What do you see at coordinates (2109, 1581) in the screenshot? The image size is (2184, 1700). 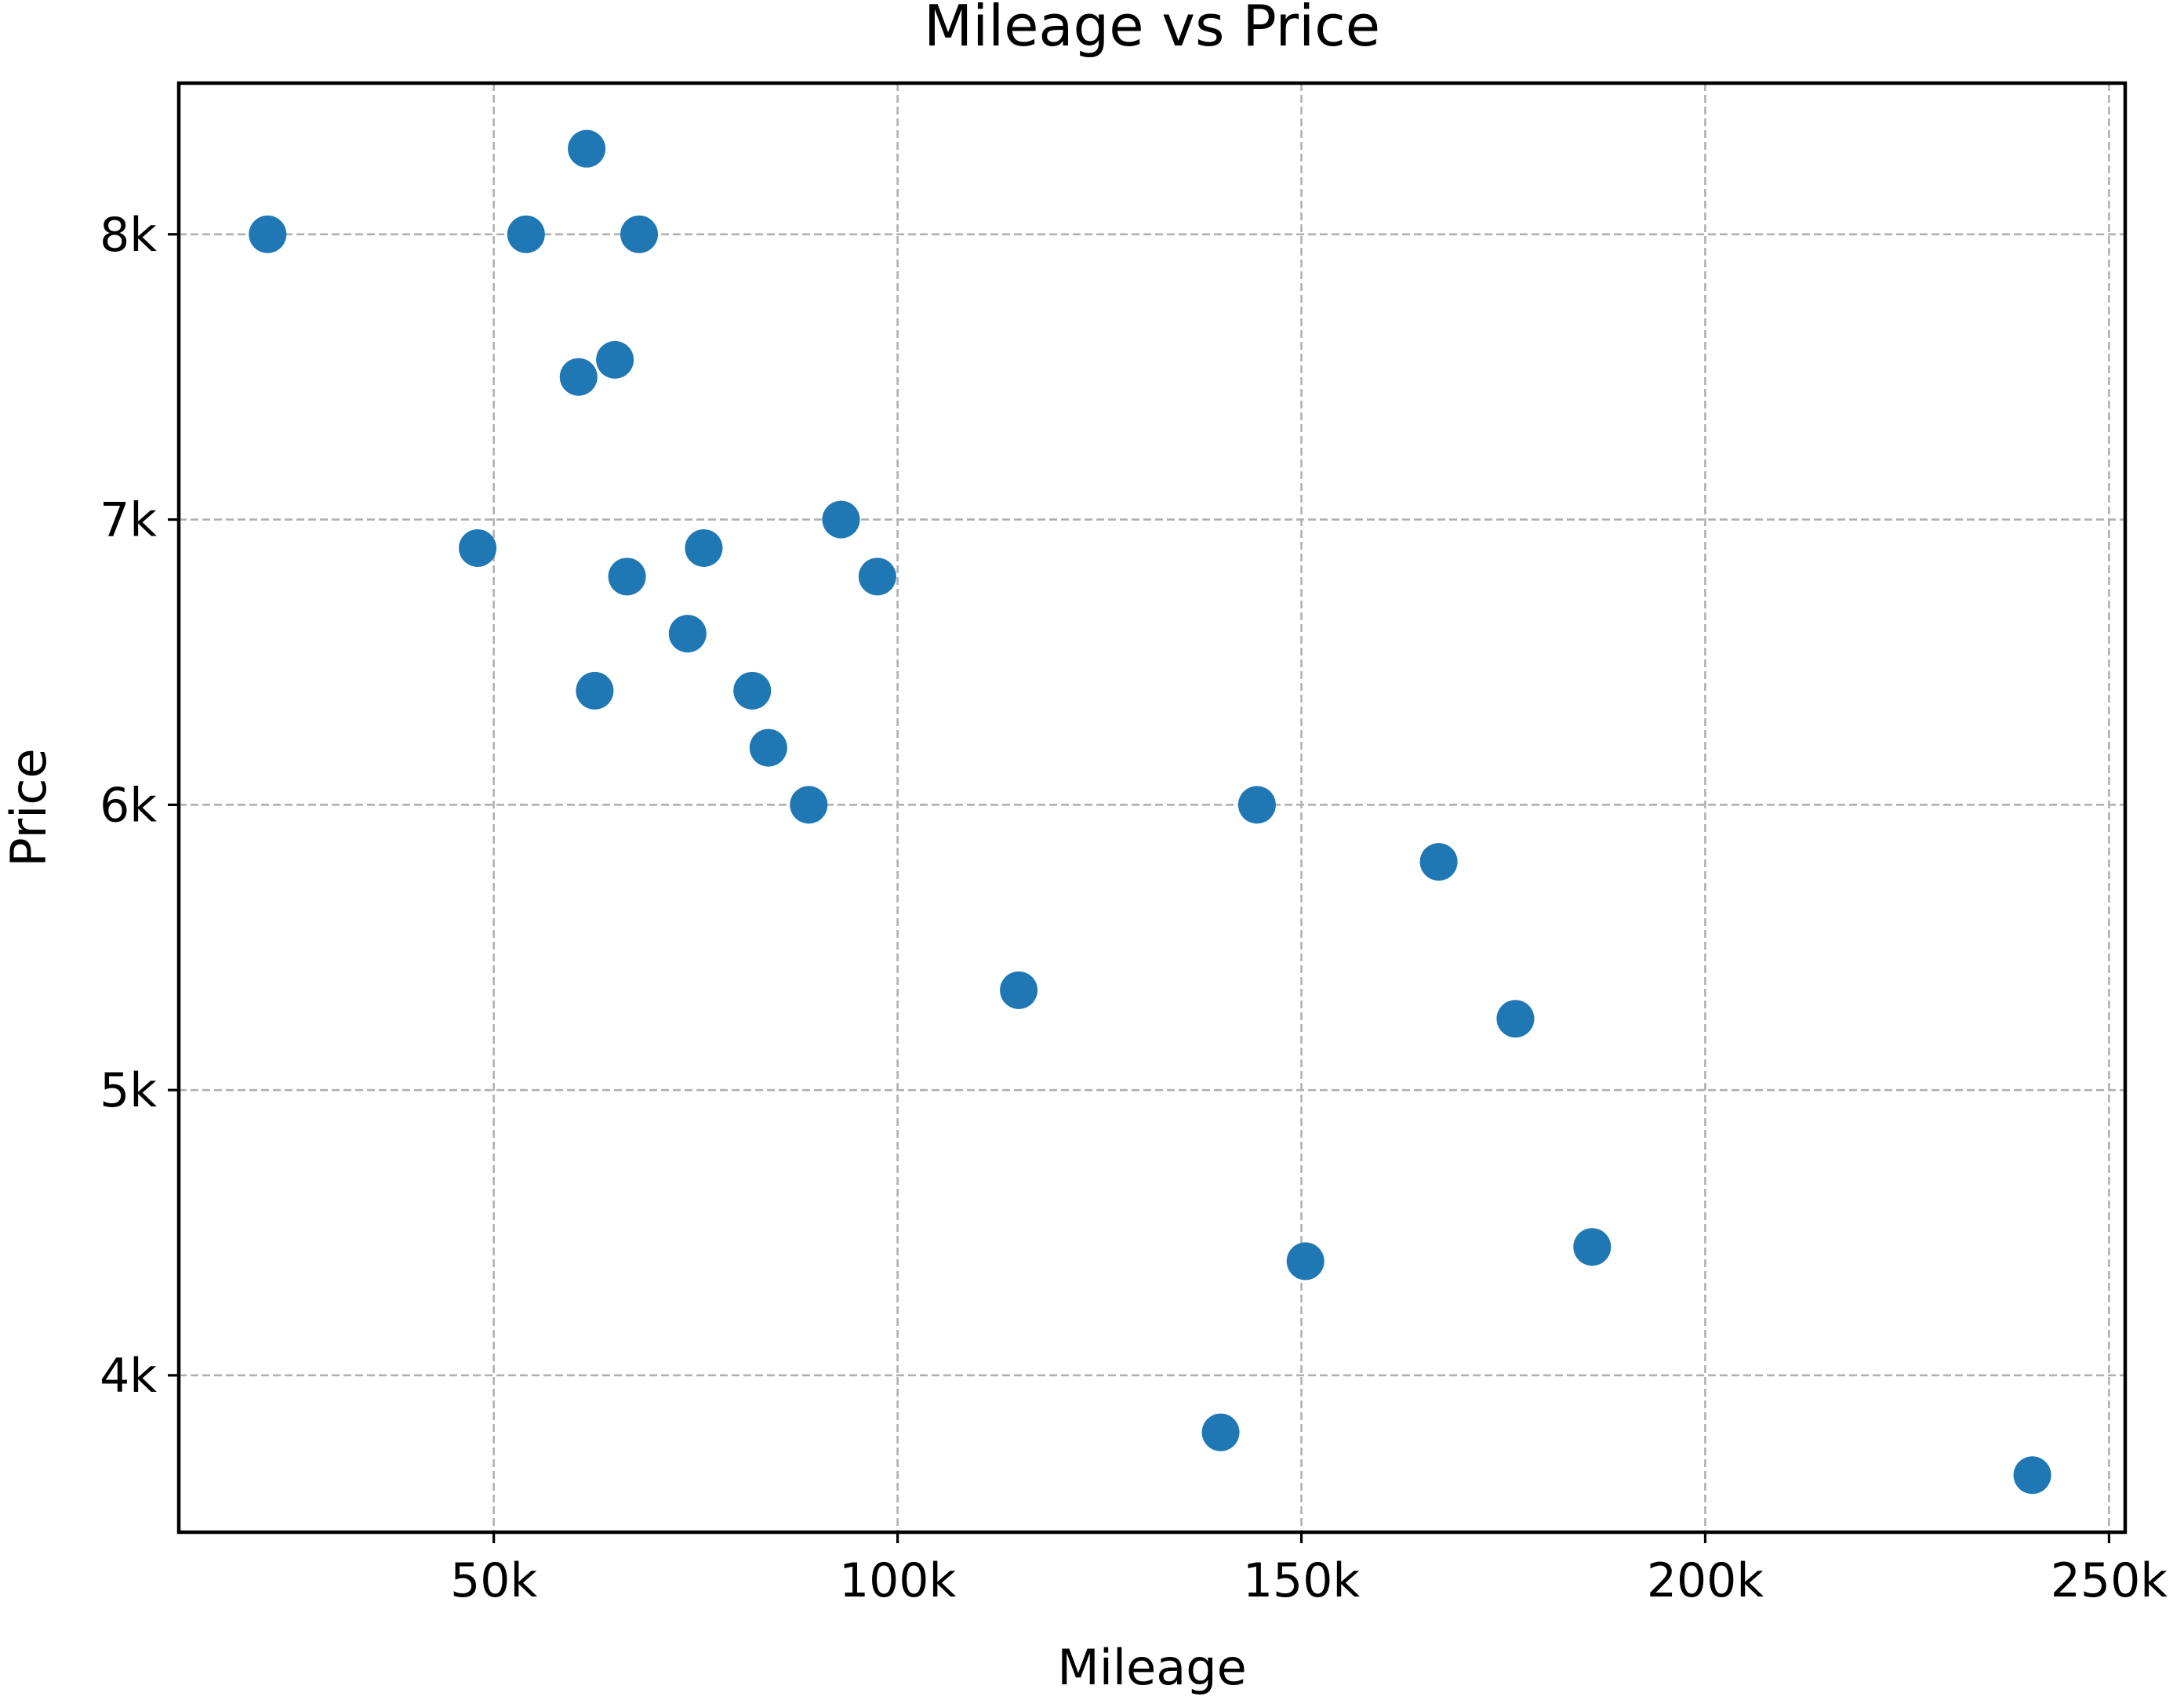 I see `x-tick-label: 250k` at bounding box center [2109, 1581].